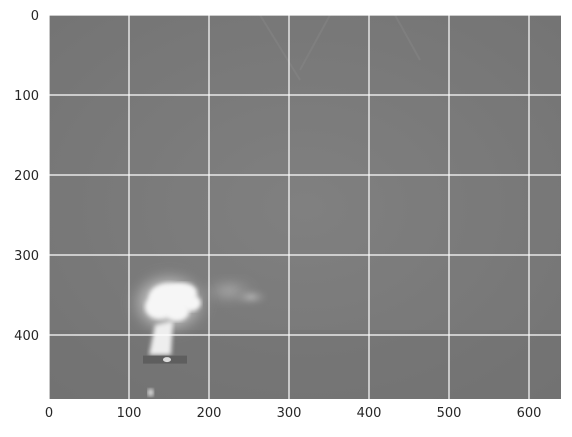 This screenshot has width=572, height=437. What do you see at coordinates (191, 303) in the screenshot?
I see `plume-puff` at bounding box center [191, 303].